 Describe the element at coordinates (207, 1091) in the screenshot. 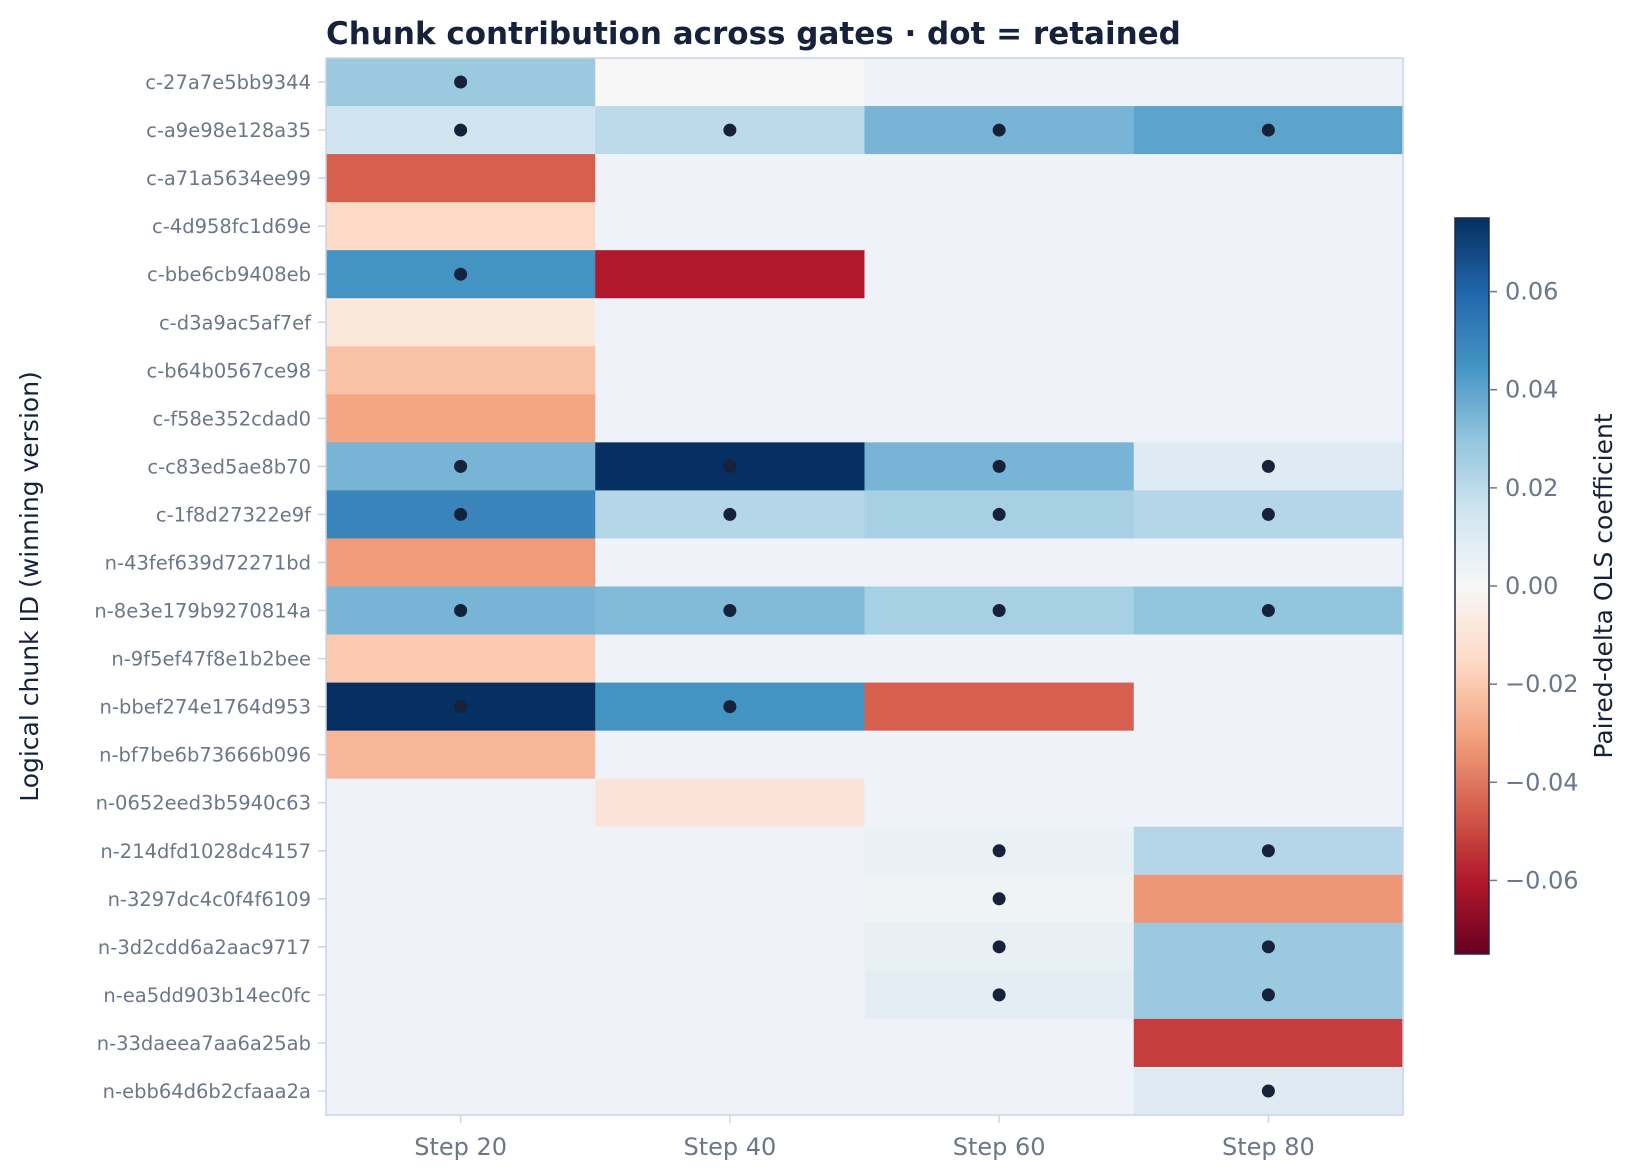

I see `y-tick-label: n-ebb64d6b2cfaaa2a` at that location.